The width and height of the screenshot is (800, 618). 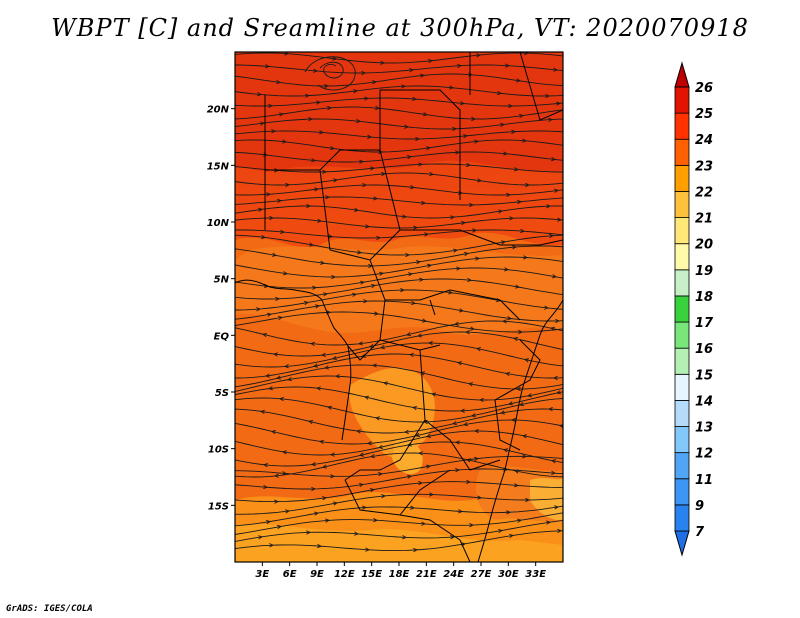 What do you see at coordinates (400, 571) in the screenshot?
I see `longitude-axis: 3E 6E 9E 12E 15E 18E 21E 24E 27E 30E 33E` at bounding box center [400, 571].